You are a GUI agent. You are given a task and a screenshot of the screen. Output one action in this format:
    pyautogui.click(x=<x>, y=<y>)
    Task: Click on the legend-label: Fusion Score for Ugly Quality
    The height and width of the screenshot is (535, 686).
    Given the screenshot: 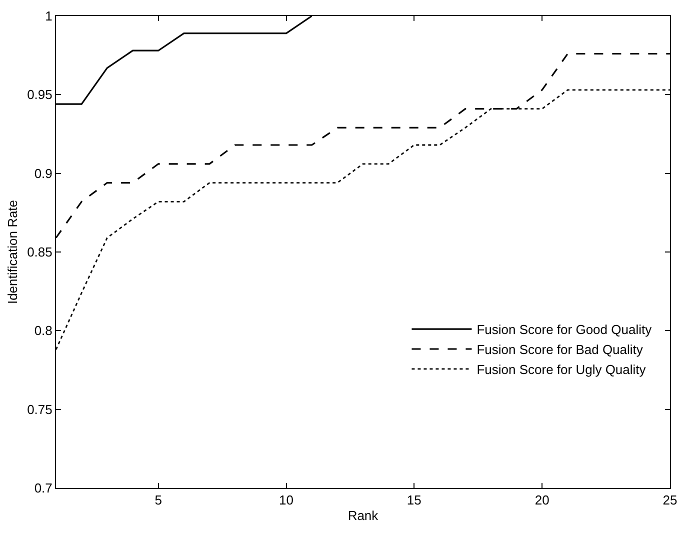 What is the action you would take?
    pyautogui.click(x=561, y=369)
    